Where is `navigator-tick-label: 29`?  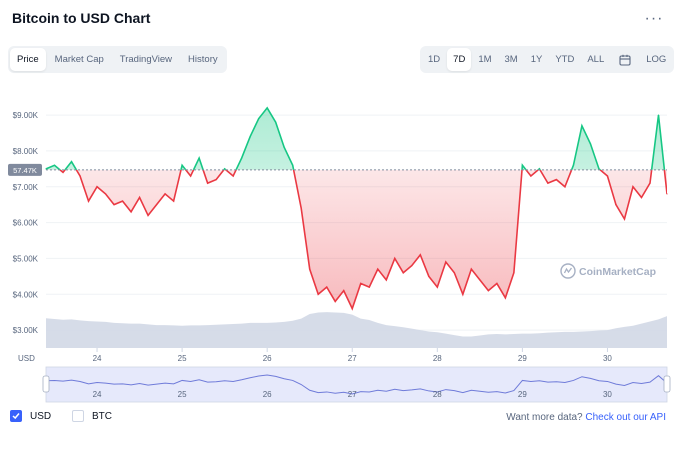 navigator-tick-label: 29 is located at coordinates (522, 394).